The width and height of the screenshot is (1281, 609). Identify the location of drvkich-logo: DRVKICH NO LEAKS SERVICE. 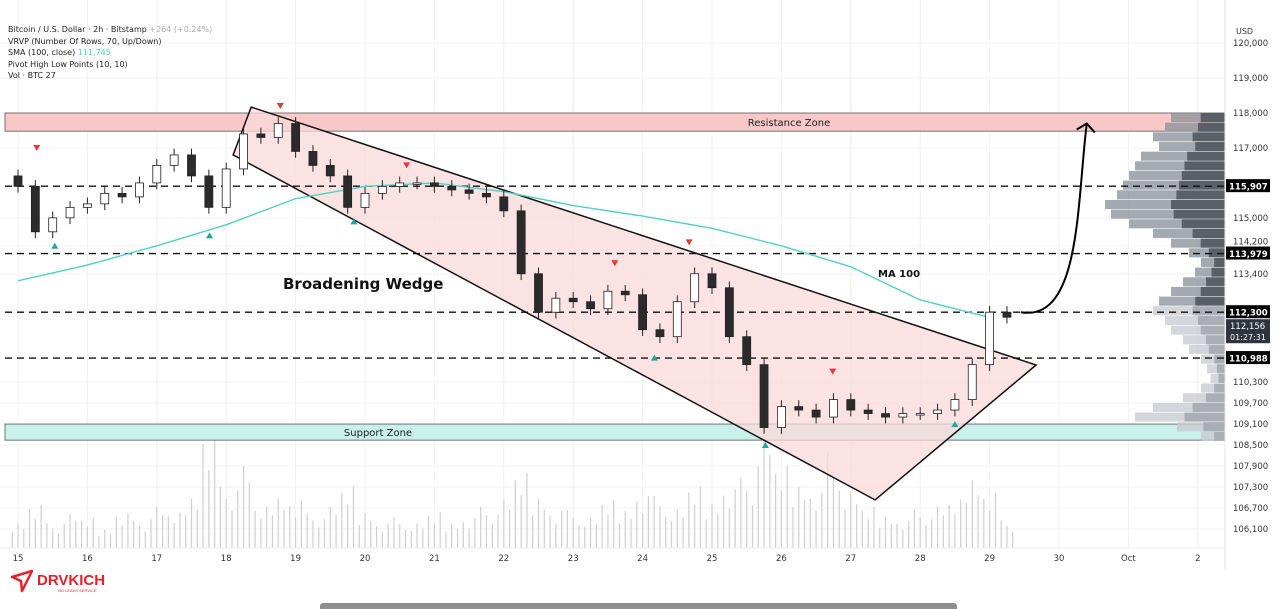
(65, 583).